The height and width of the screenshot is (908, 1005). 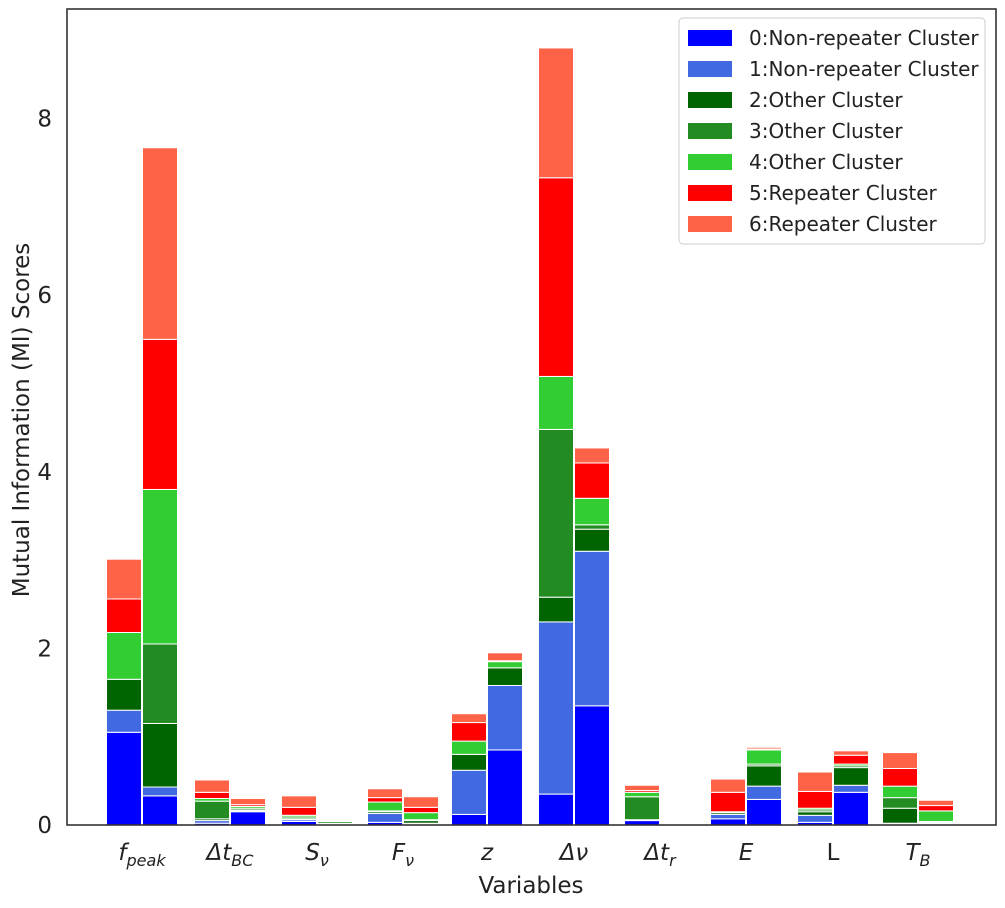 What do you see at coordinates (592, 511) in the screenshot?
I see `bar-segment--right-series-4` at bounding box center [592, 511].